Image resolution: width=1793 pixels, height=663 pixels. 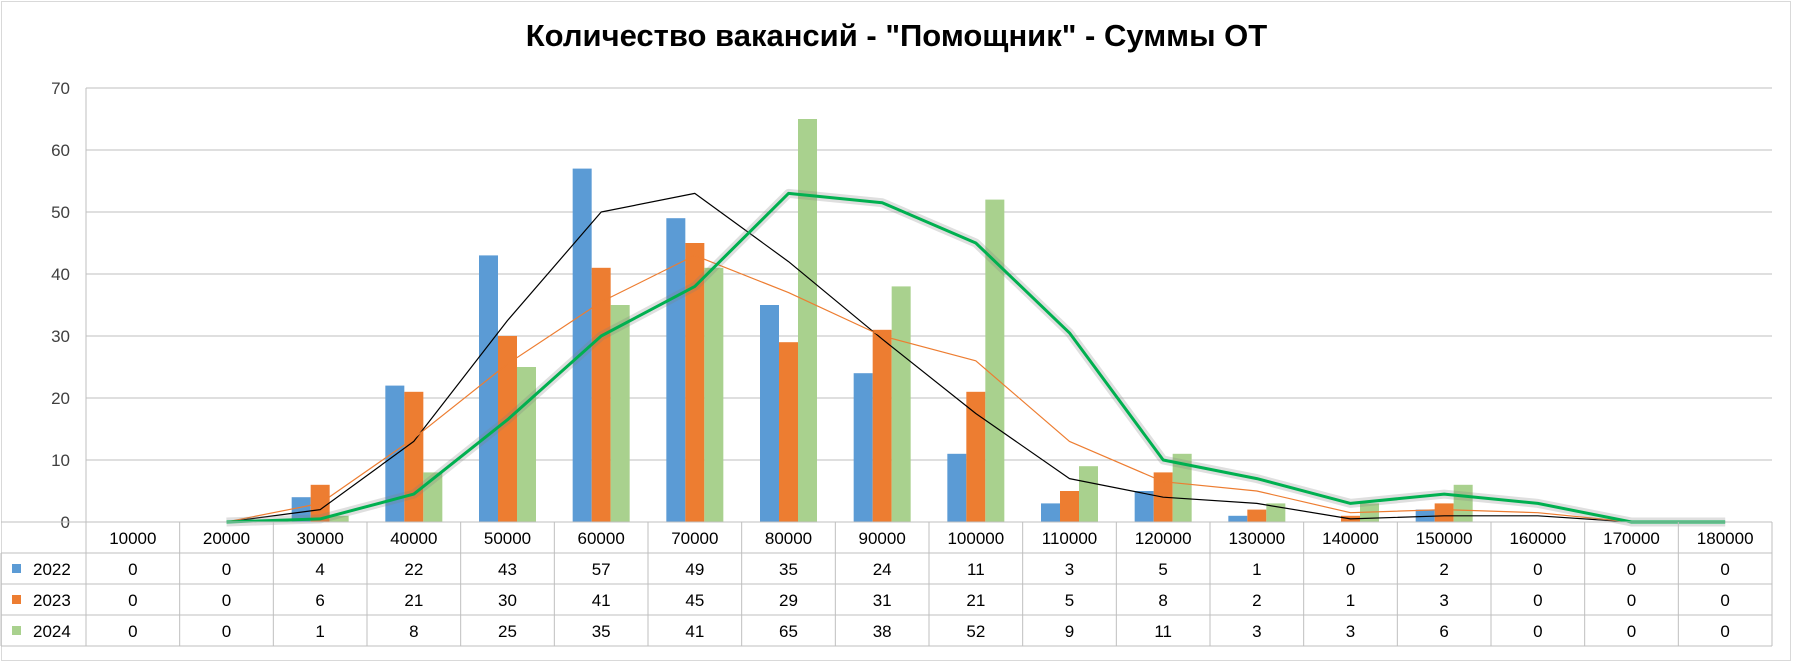 What do you see at coordinates (1443, 600) in the screenshot?
I see `data-label-2023-150000: 3` at bounding box center [1443, 600].